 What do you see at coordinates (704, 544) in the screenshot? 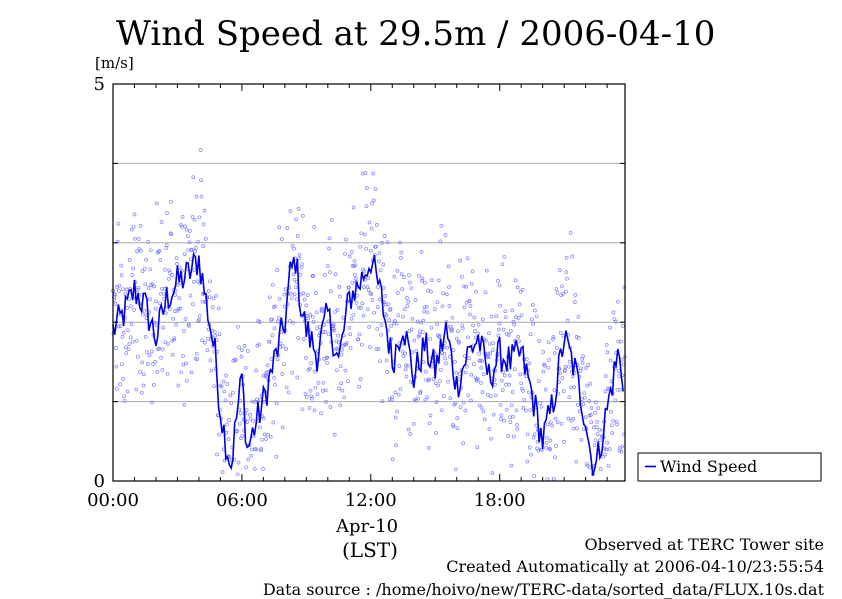
I see `footer-site: Observed at TERC Tower site` at bounding box center [704, 544].